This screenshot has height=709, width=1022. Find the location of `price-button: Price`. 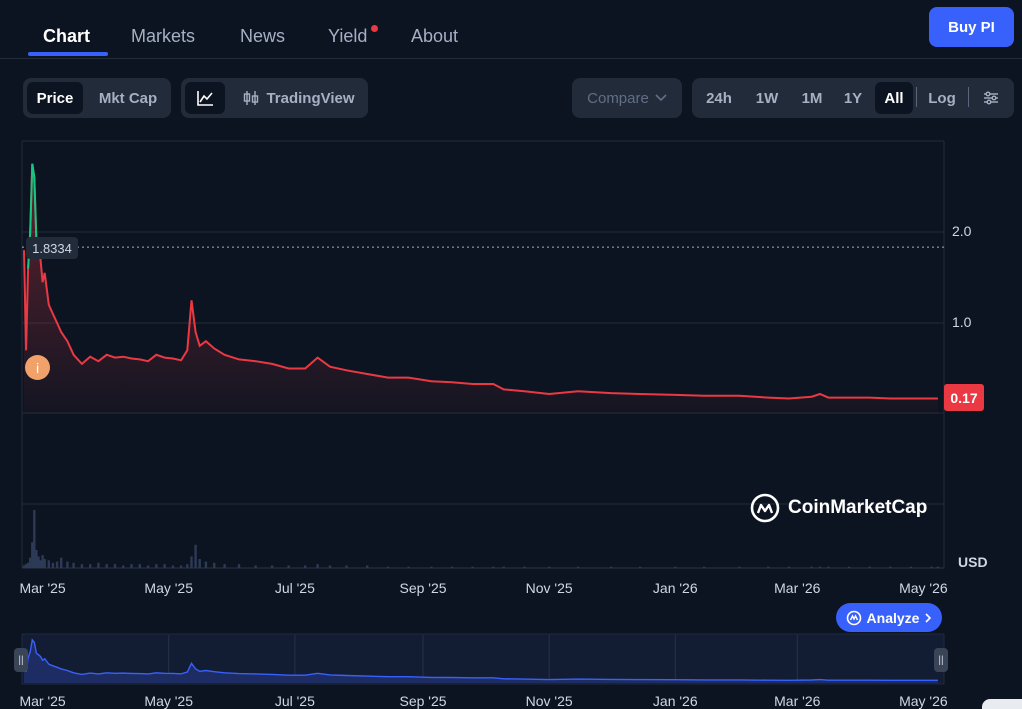

price-button: Price is located at coordinates (55, 98).